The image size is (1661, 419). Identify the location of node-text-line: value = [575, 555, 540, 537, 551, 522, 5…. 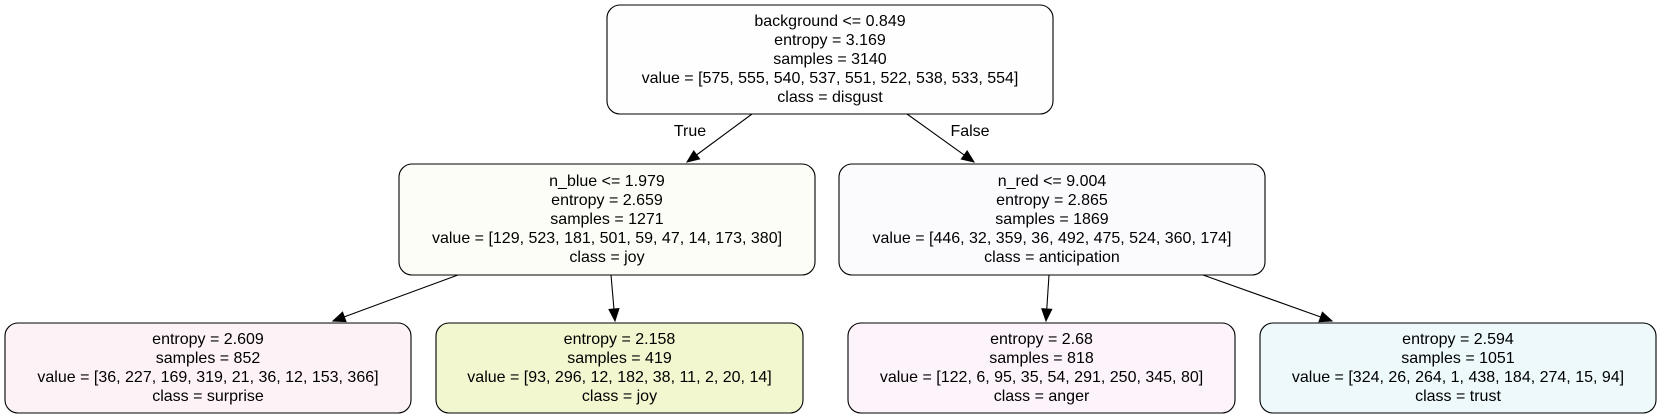
(830, 78).